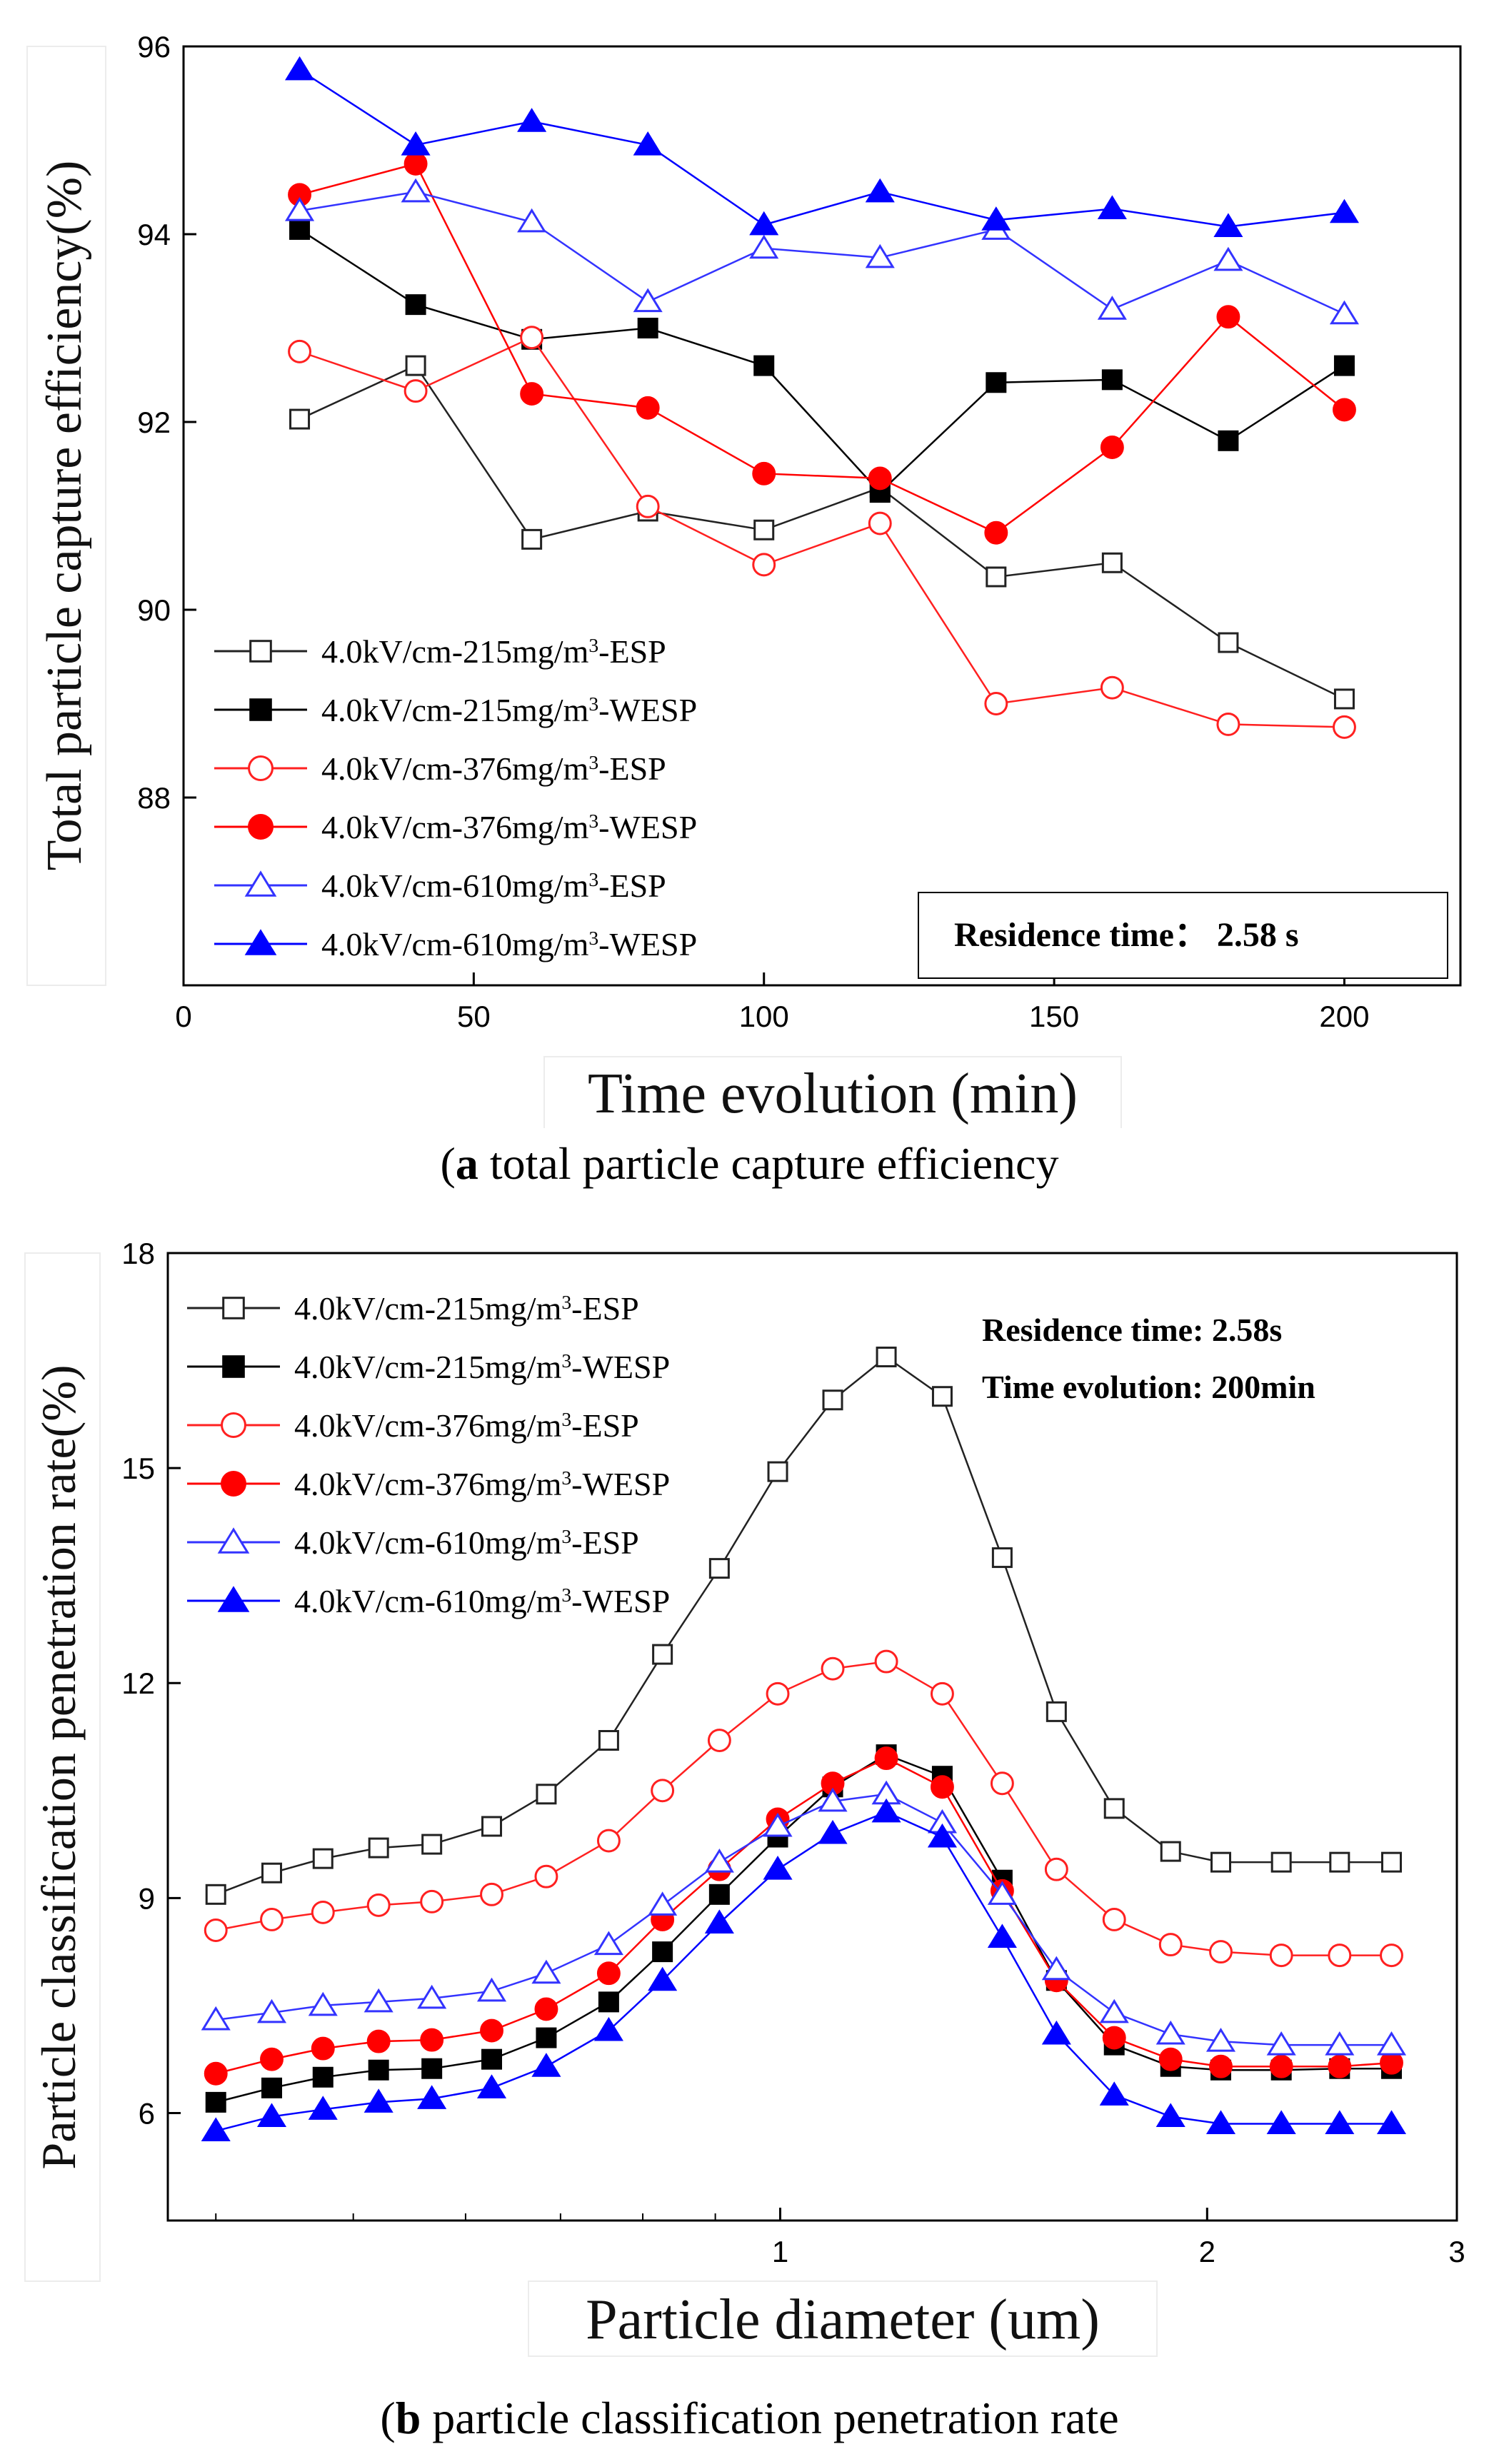 The height and width of the screenshot is (2464, 1499). What do you see at coordinates (138, 1253) in the screenshot?
I see `chart-b-ytick-label: 18` at bounding box center [138, 1253].